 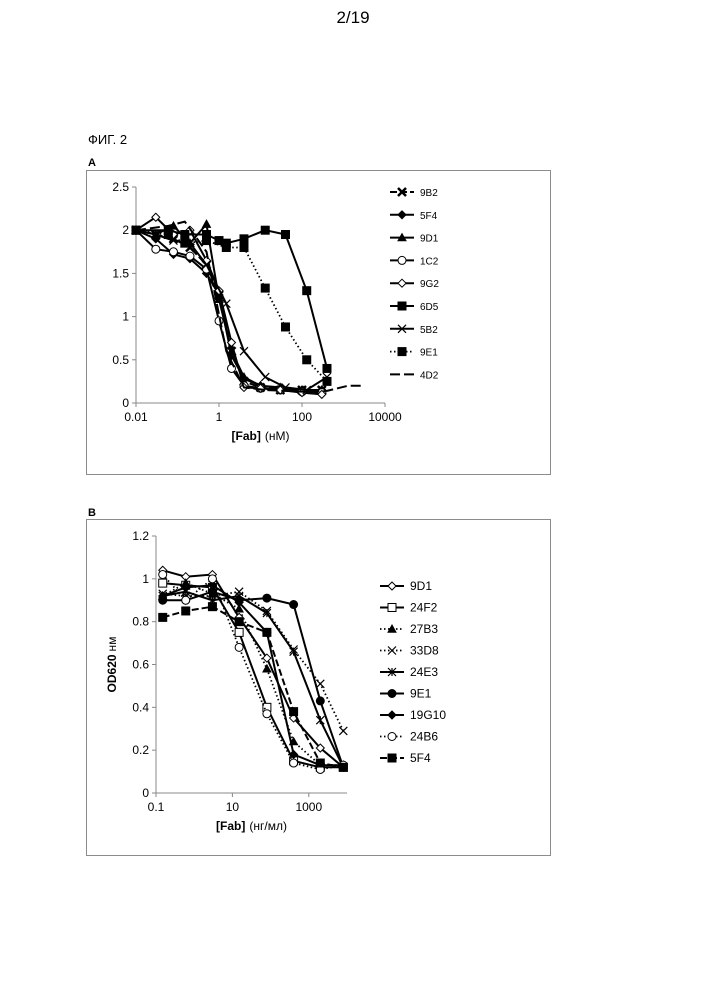 I want to click on y-tick-label: 1, so click(x=145, y=579).